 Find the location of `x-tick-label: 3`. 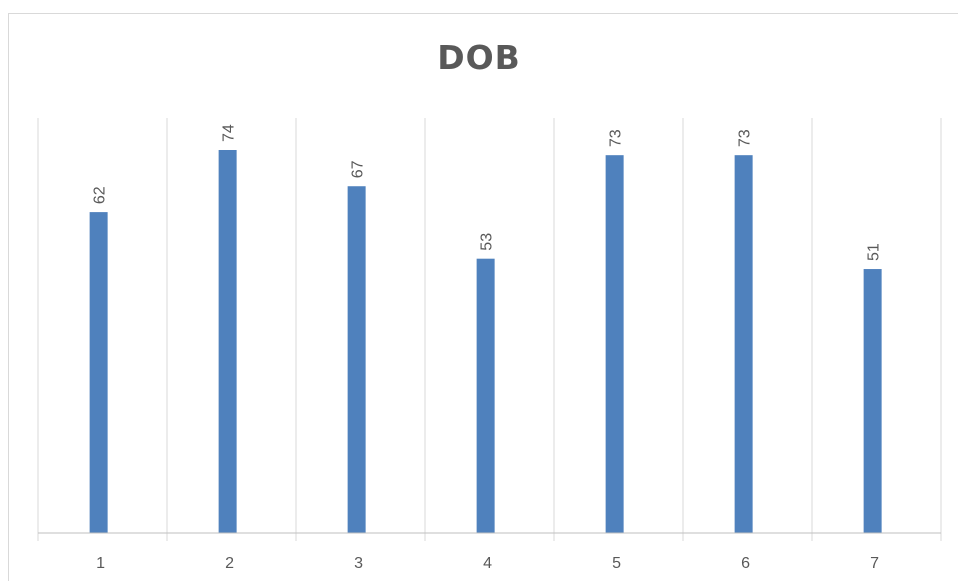

x-tick-label: 3 is located at coordinates (358, 563).